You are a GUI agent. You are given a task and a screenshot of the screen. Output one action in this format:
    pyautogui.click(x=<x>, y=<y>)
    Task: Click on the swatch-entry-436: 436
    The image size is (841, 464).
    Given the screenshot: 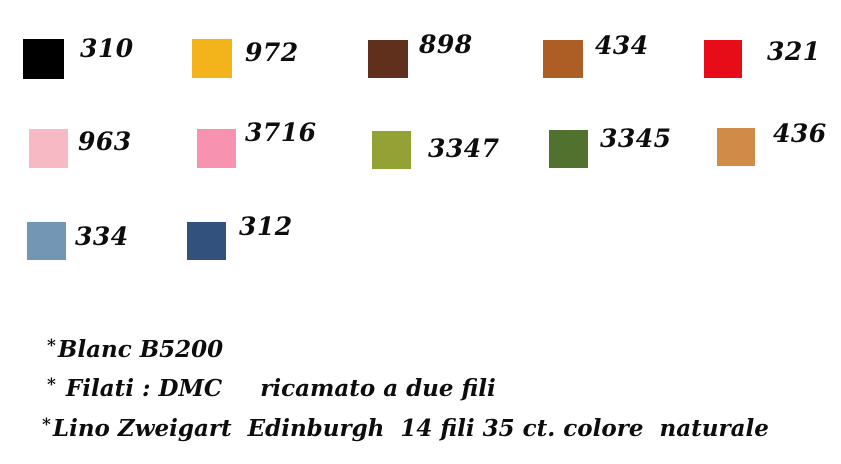 What is the action you would take?
    pyautogui.click(x=772, y=143)
    